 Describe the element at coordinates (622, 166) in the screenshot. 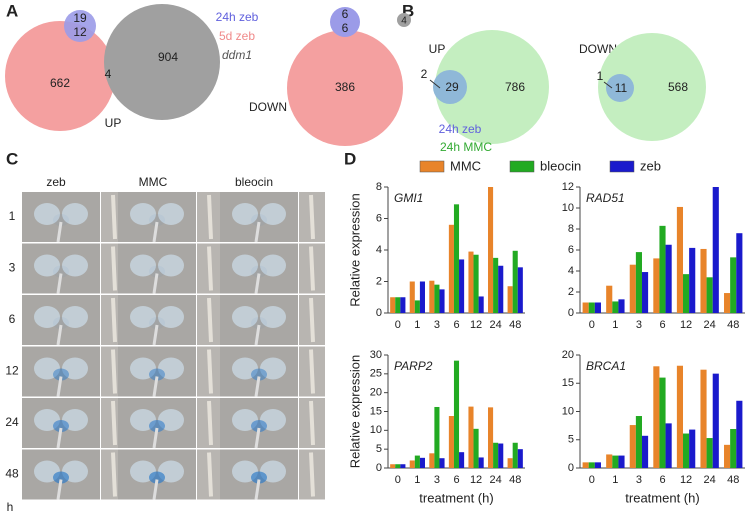

I see `legend-swatch` at that location.